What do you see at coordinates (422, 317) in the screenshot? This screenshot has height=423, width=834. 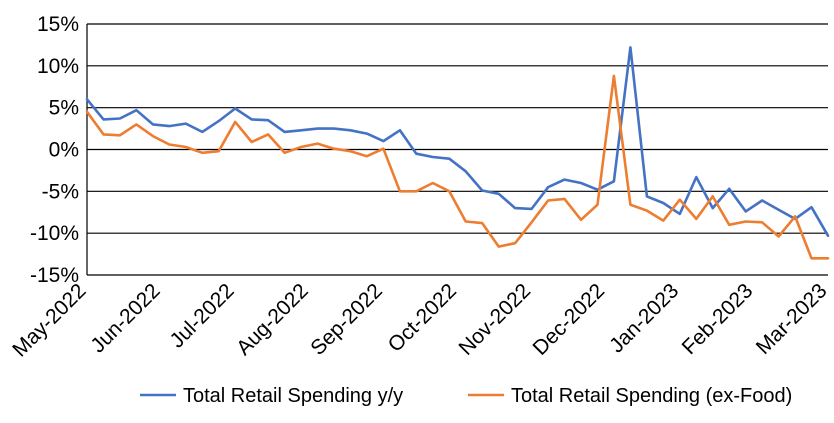 I see `x-tick-label: Oct-2022` at bounding box center [422, 317].